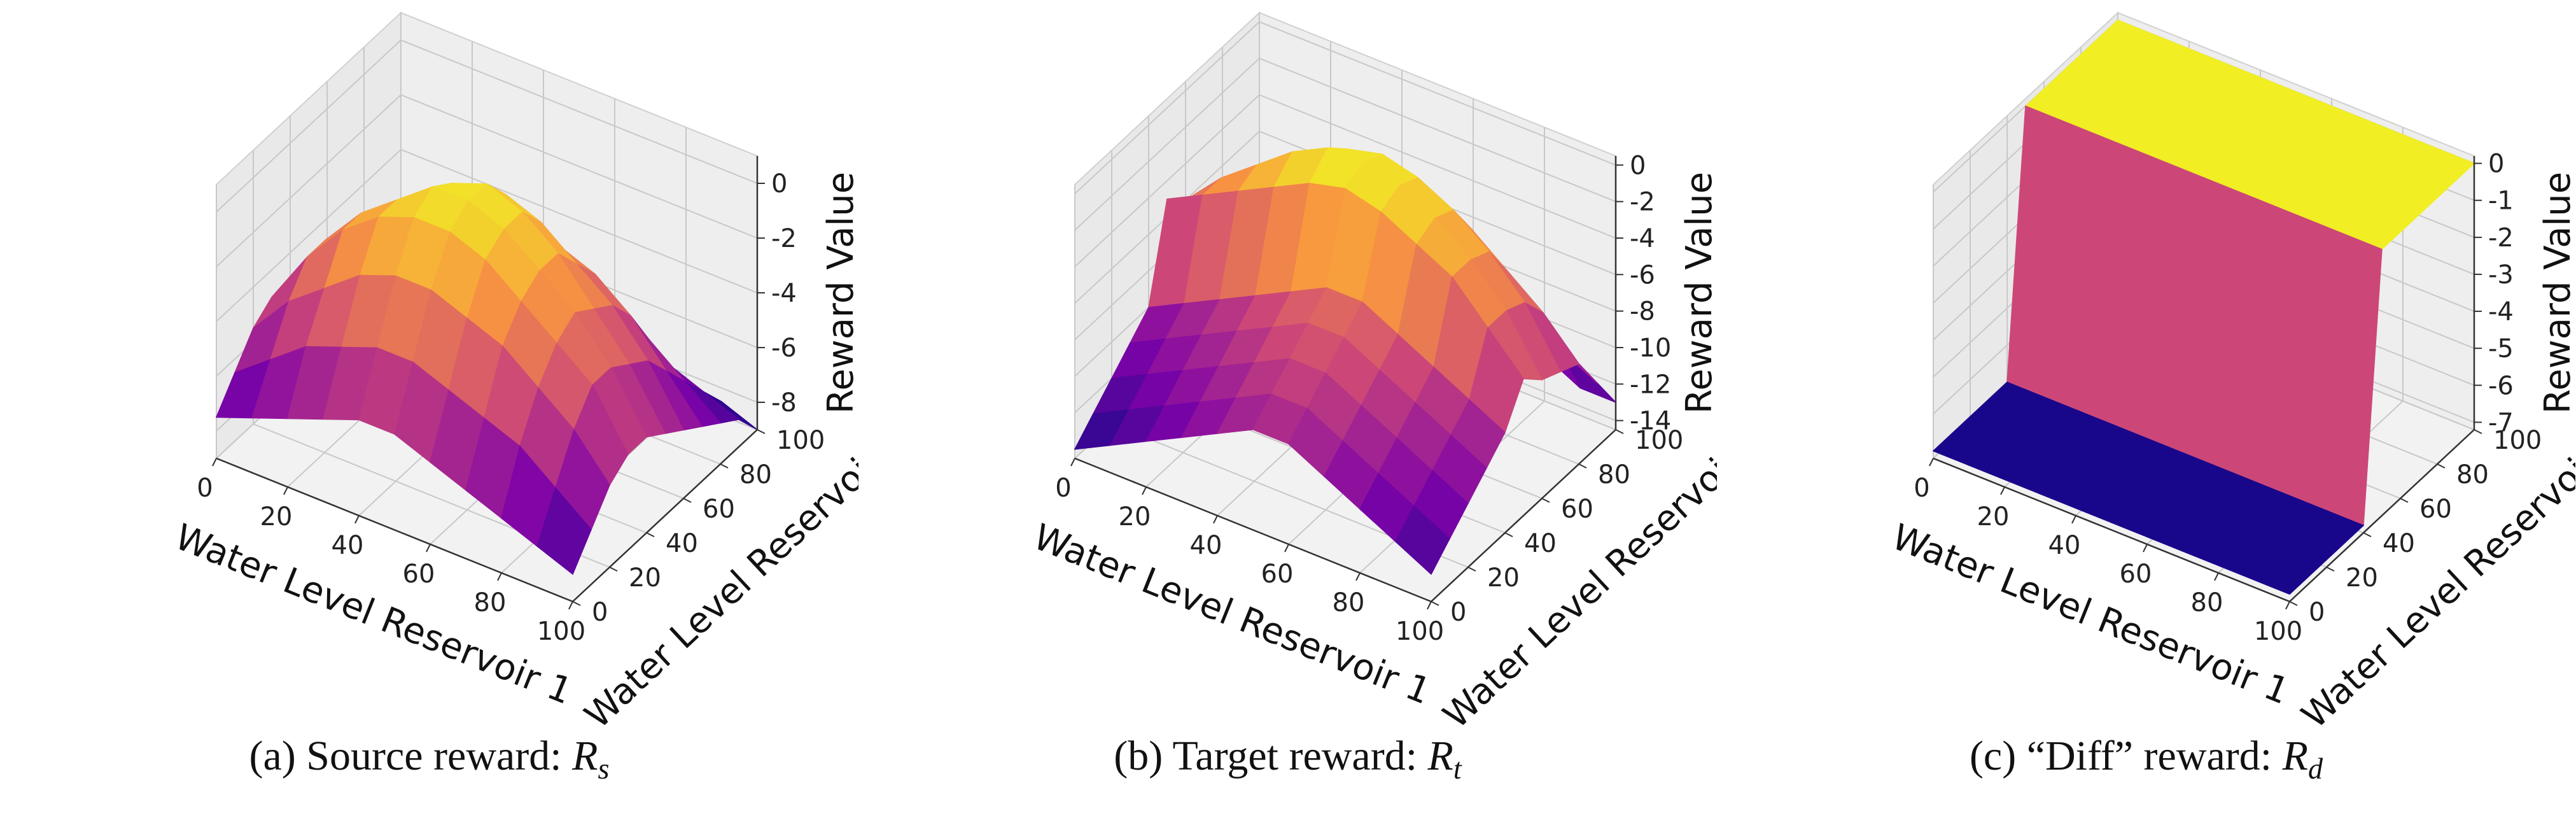 The height and width of the screenshot is (825, 2576). What do you see at coordinates (1253, 530) in the screenshot?
I see `x-axis-line` at bounding box center [1253, 530].